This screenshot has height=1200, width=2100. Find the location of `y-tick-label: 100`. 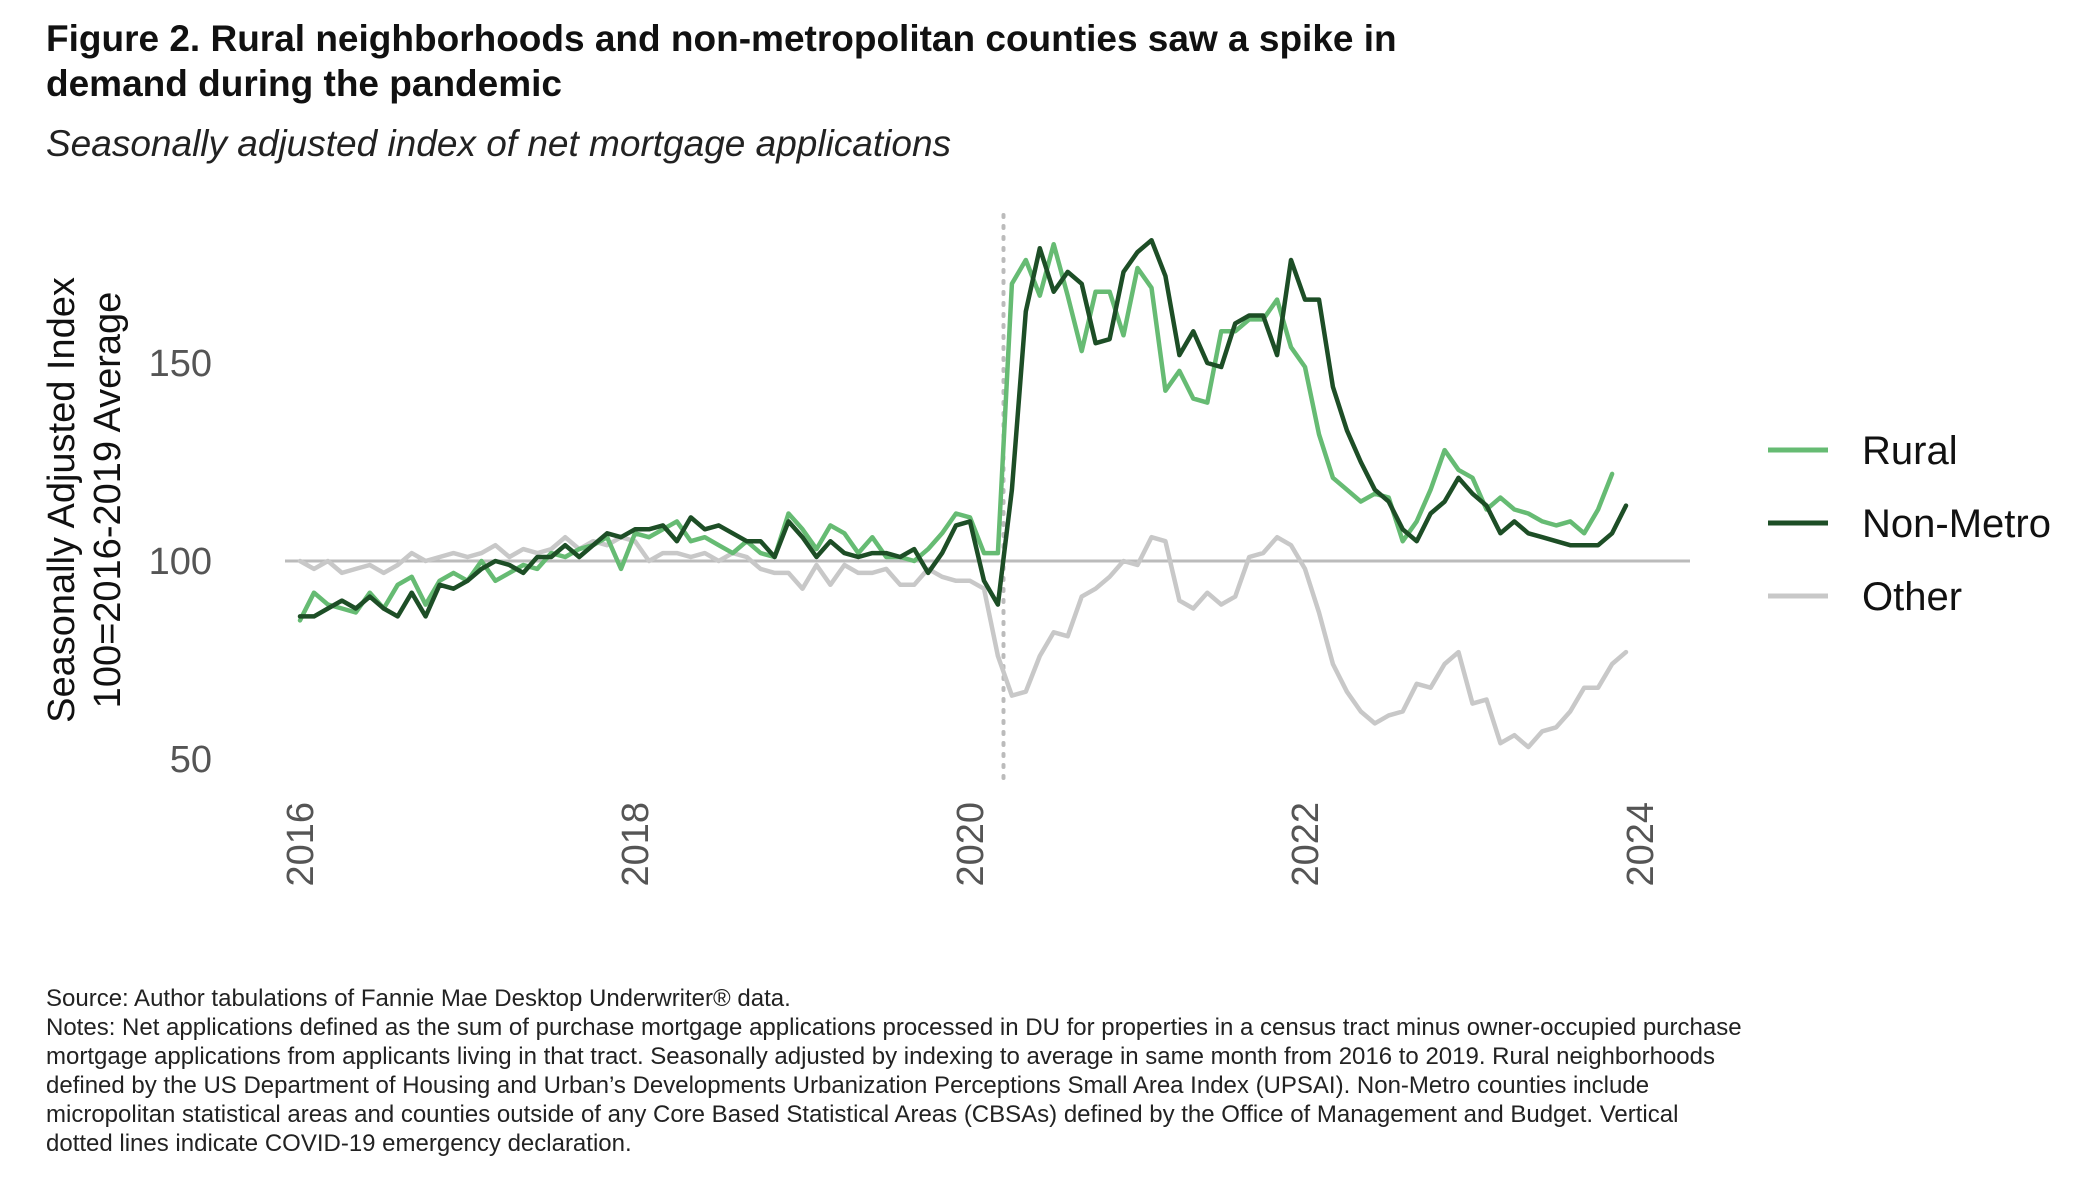

y-tick-label: 100 is located at coordinates (180, 562).